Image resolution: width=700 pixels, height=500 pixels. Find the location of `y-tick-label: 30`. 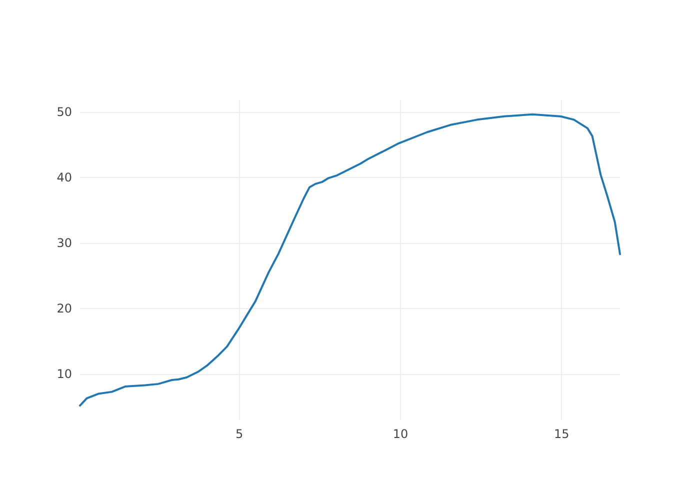

y-tick-label: 30 is located at coordinates (64, 243).